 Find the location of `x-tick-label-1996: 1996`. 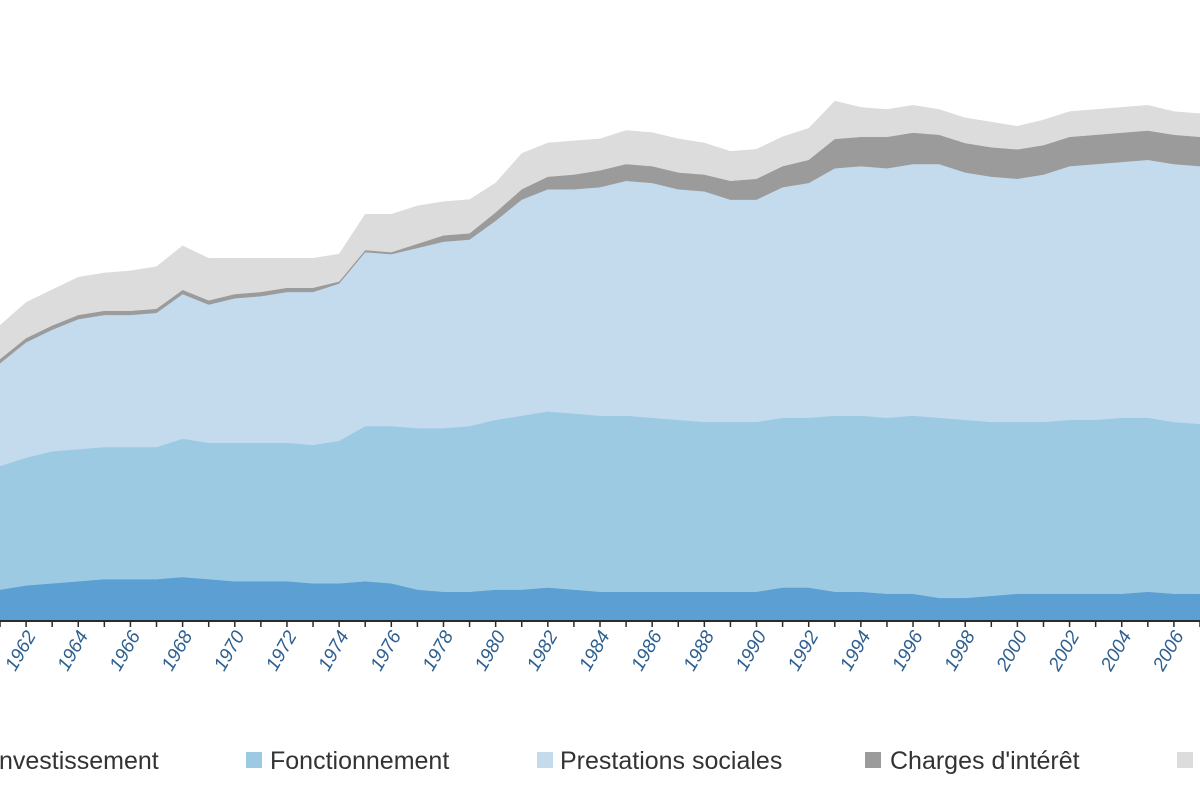

x-tick-label-1996: 1996 is located at coordinates (908, 650).